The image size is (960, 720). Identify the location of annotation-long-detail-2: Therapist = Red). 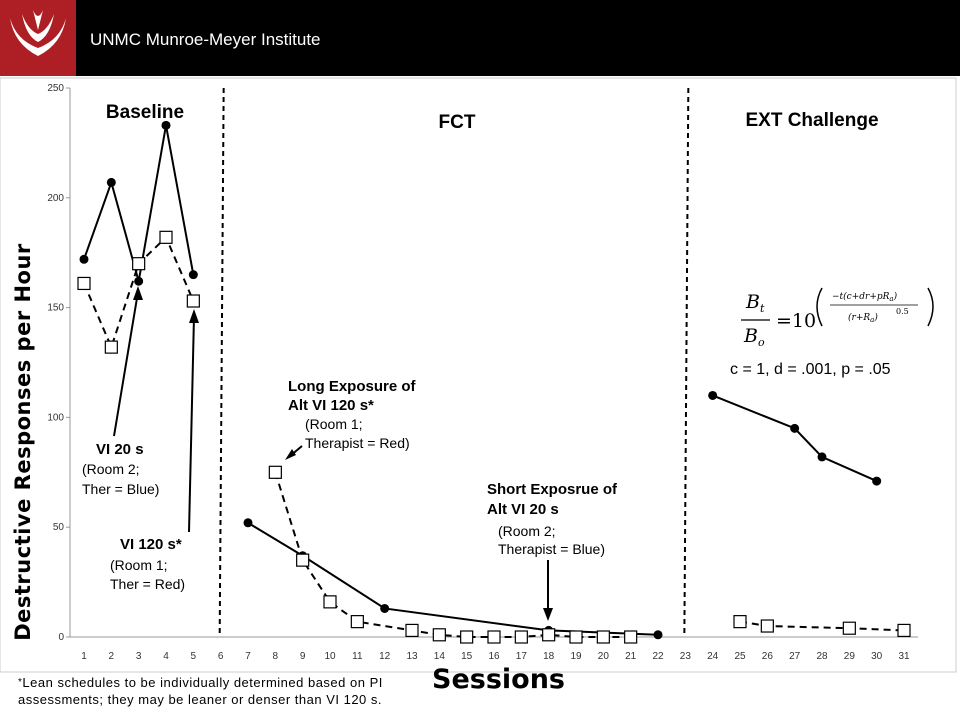
(357, 443).